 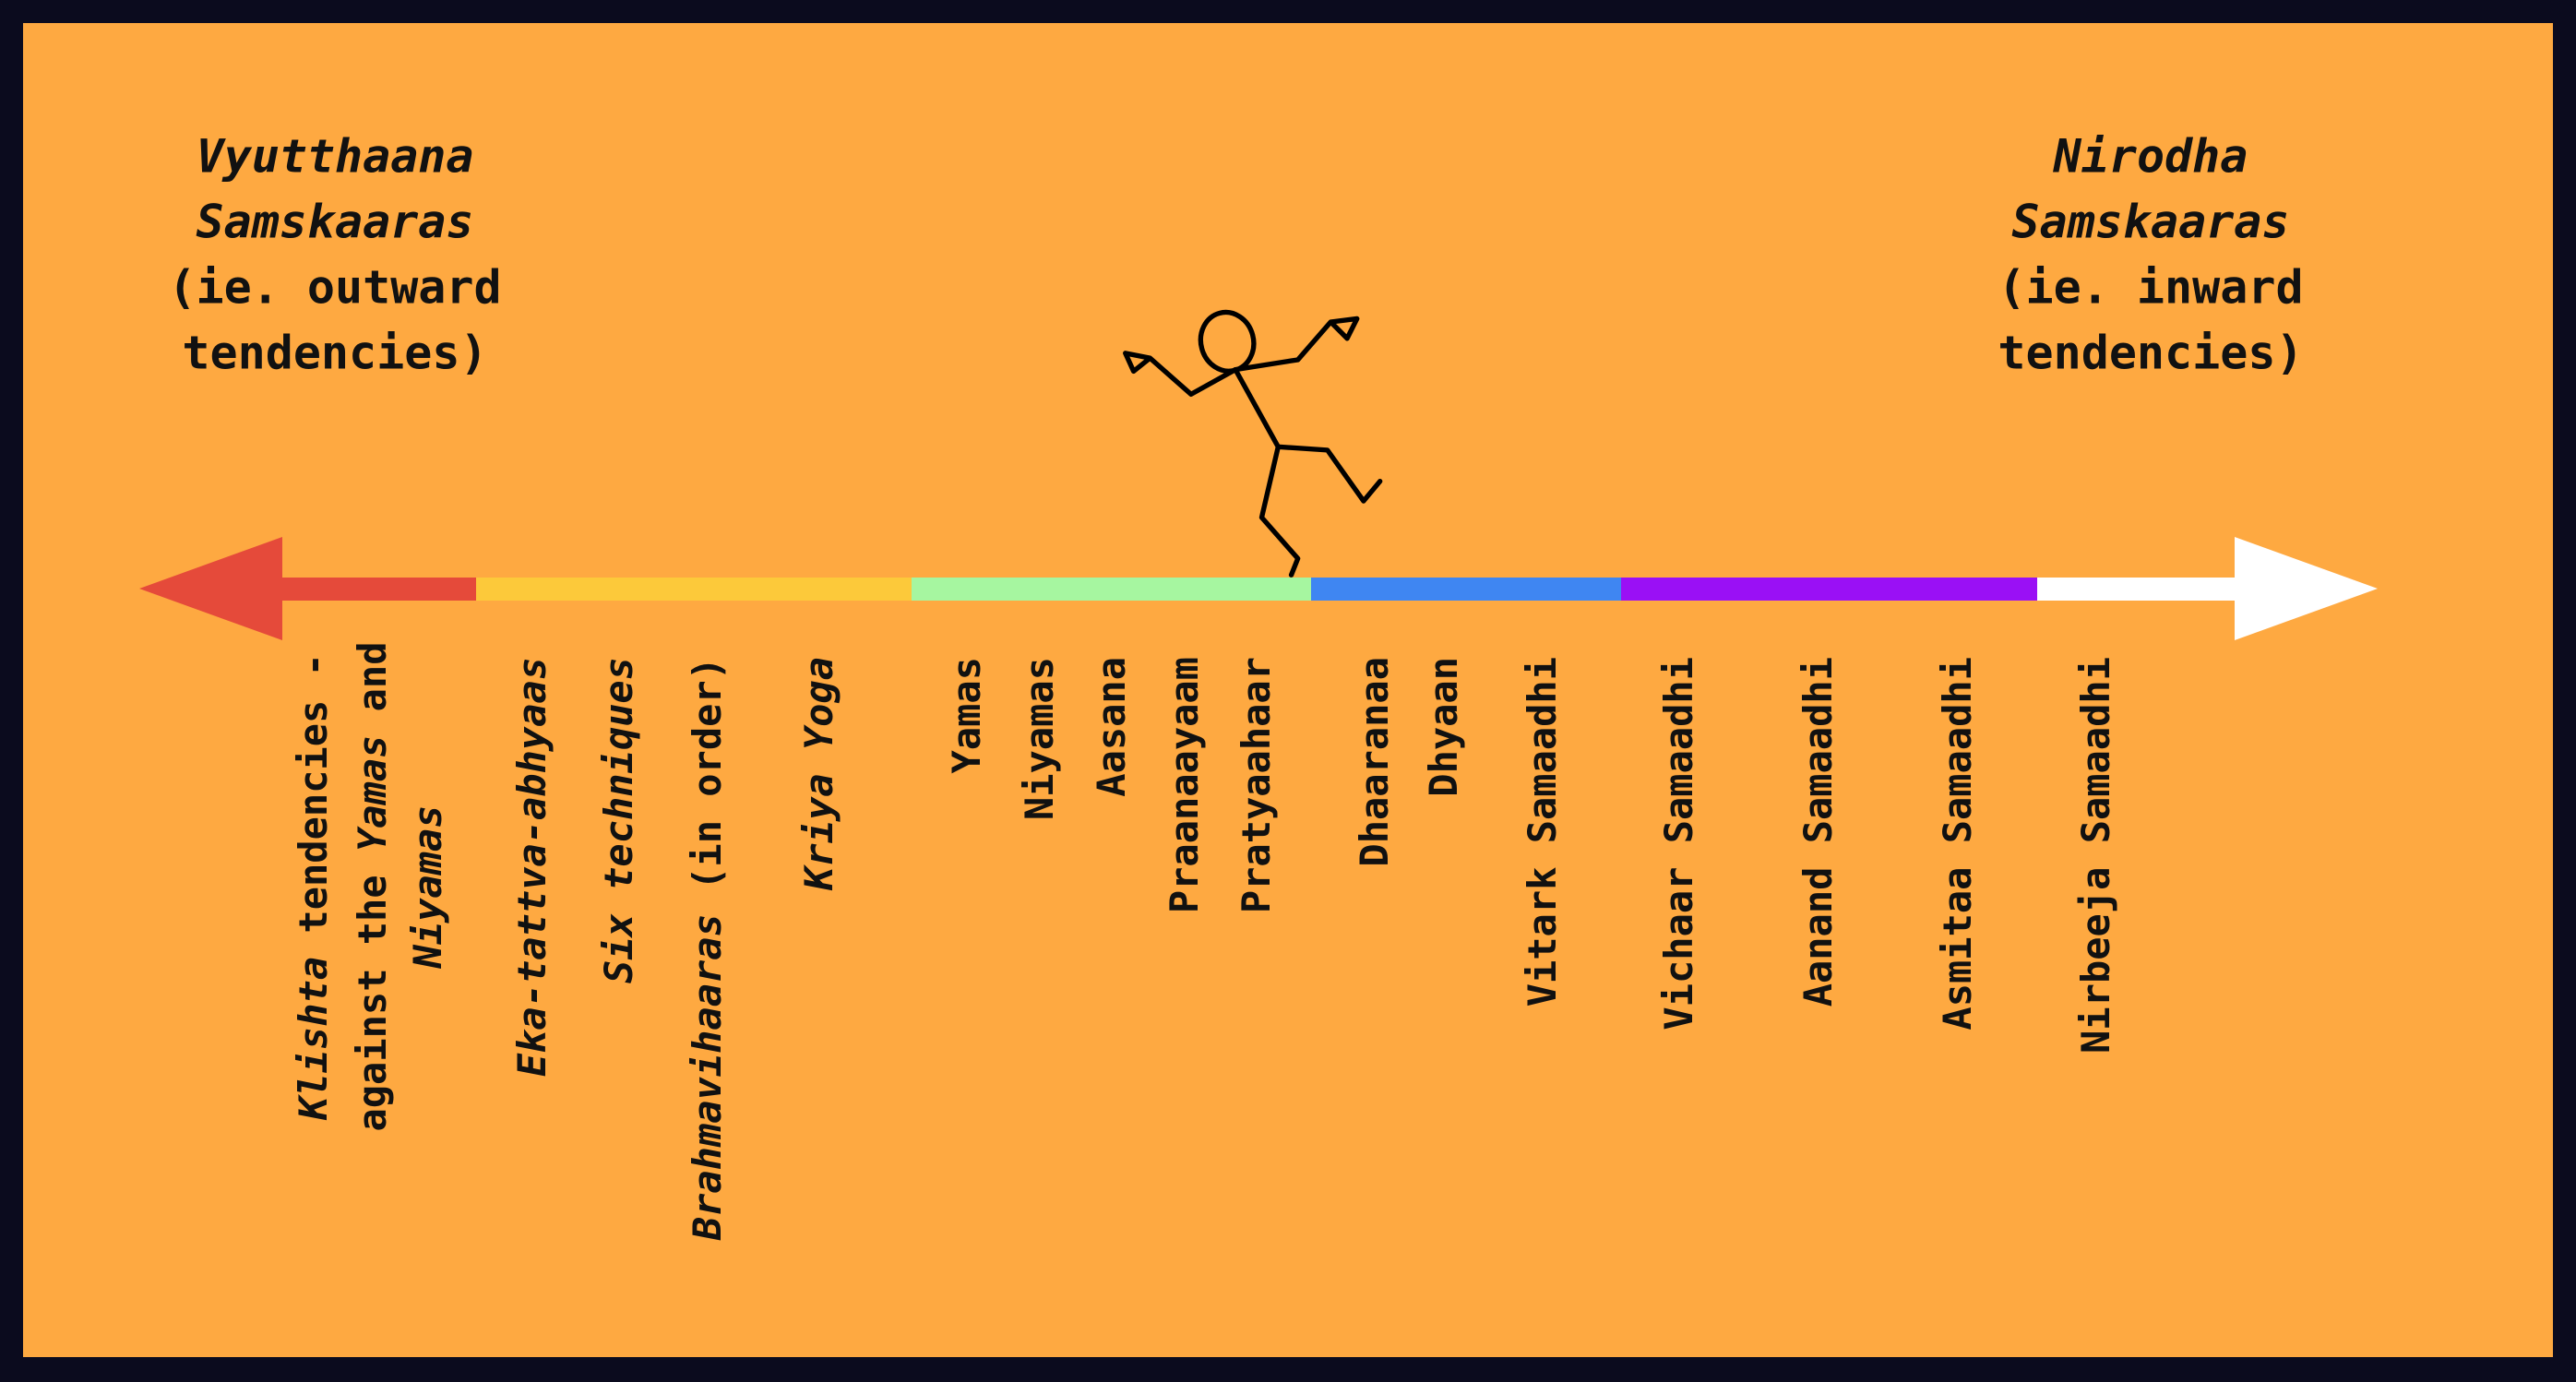 I want to click on label-span: Praanaayaam, so click(x=1185, y=785).